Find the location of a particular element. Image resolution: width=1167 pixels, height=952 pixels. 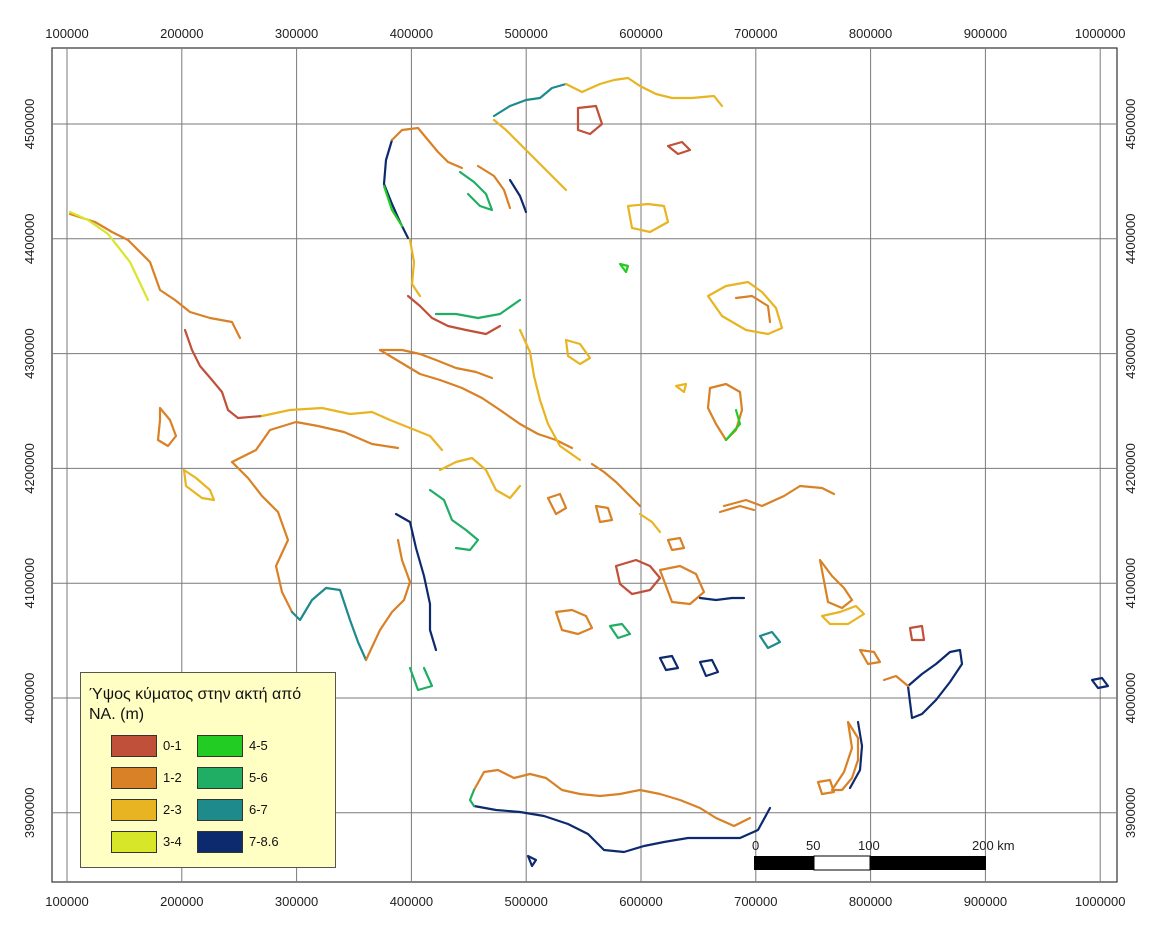

coast-lesvos-inner is located at coordinates (753, 309).